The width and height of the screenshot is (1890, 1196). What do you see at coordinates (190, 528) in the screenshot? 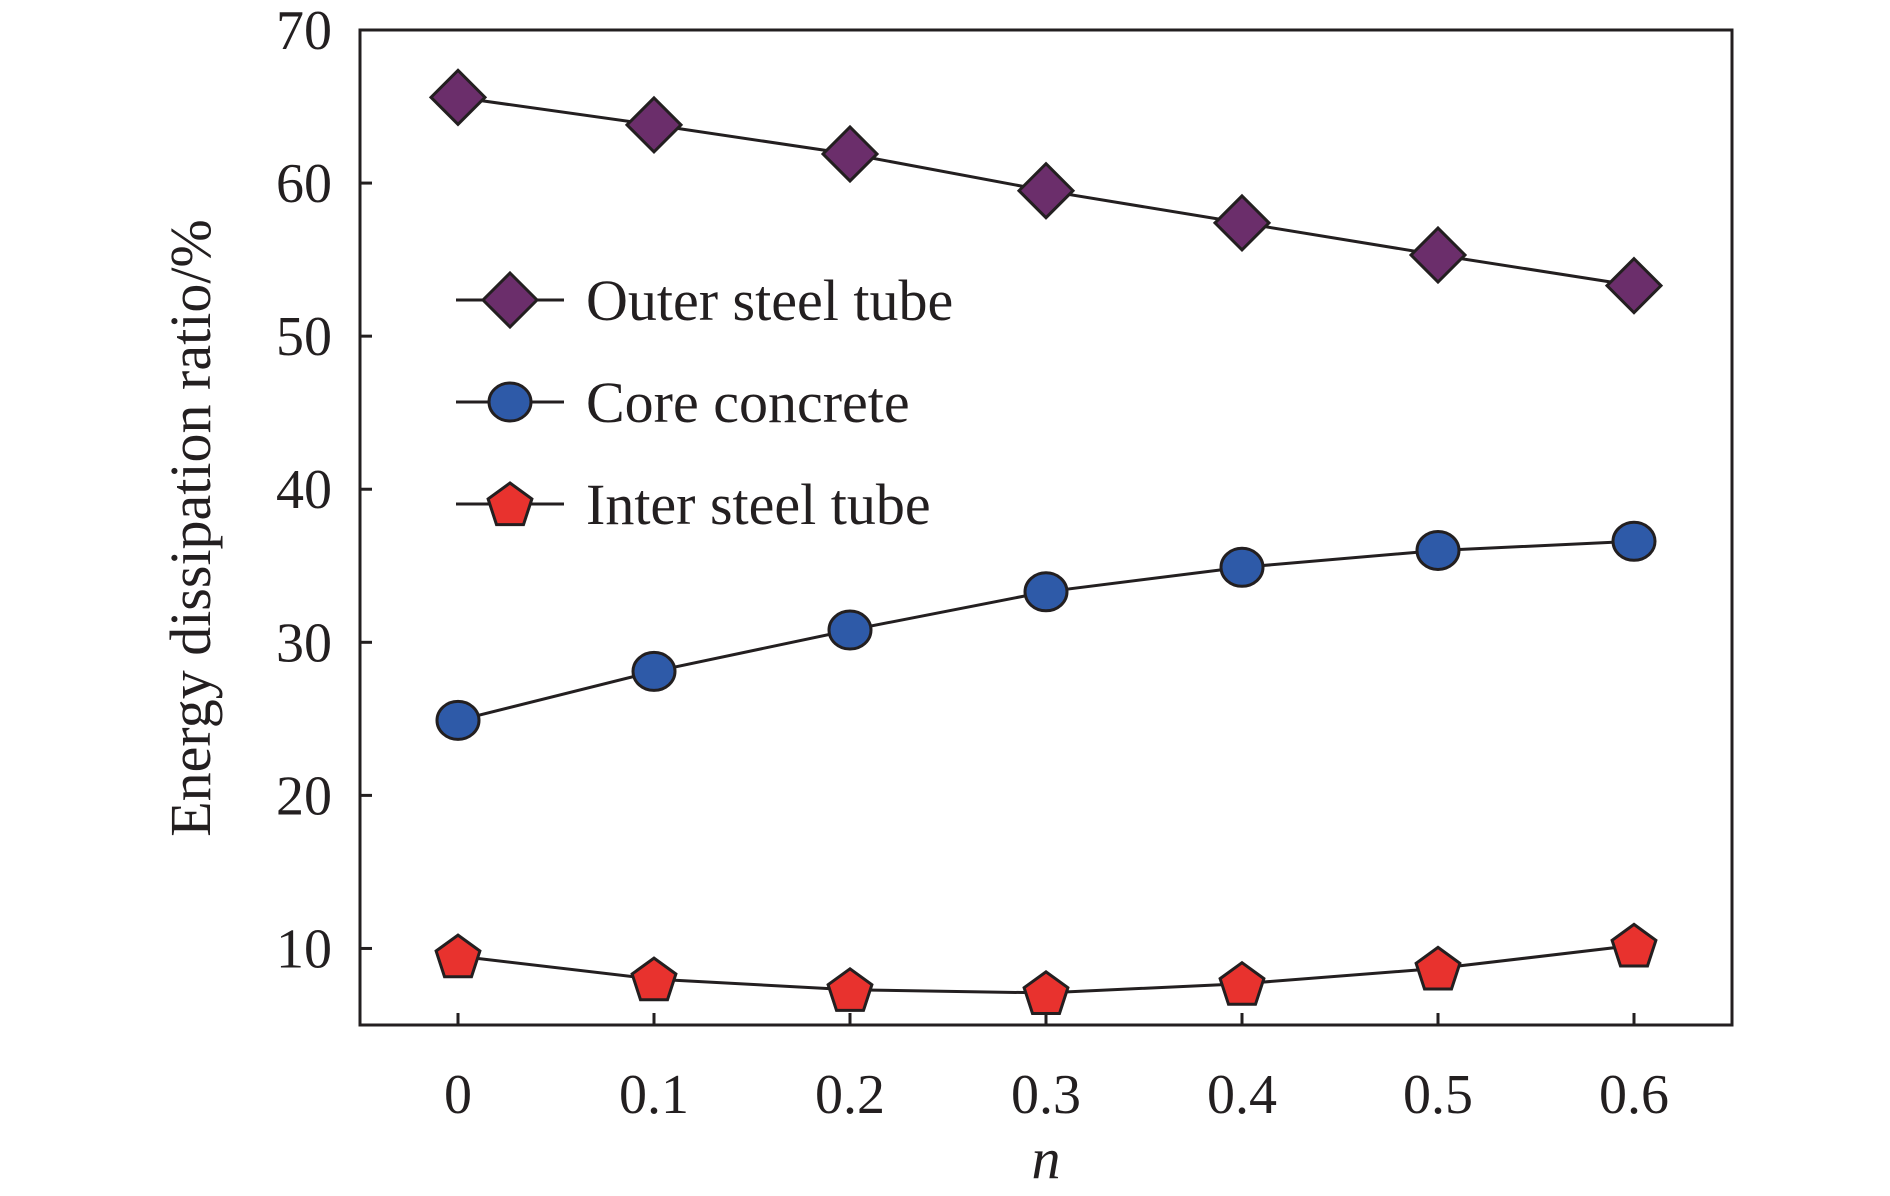
I see `y-axis-title: Energy dissipation ratio/%` at bounding box center [190, 528].